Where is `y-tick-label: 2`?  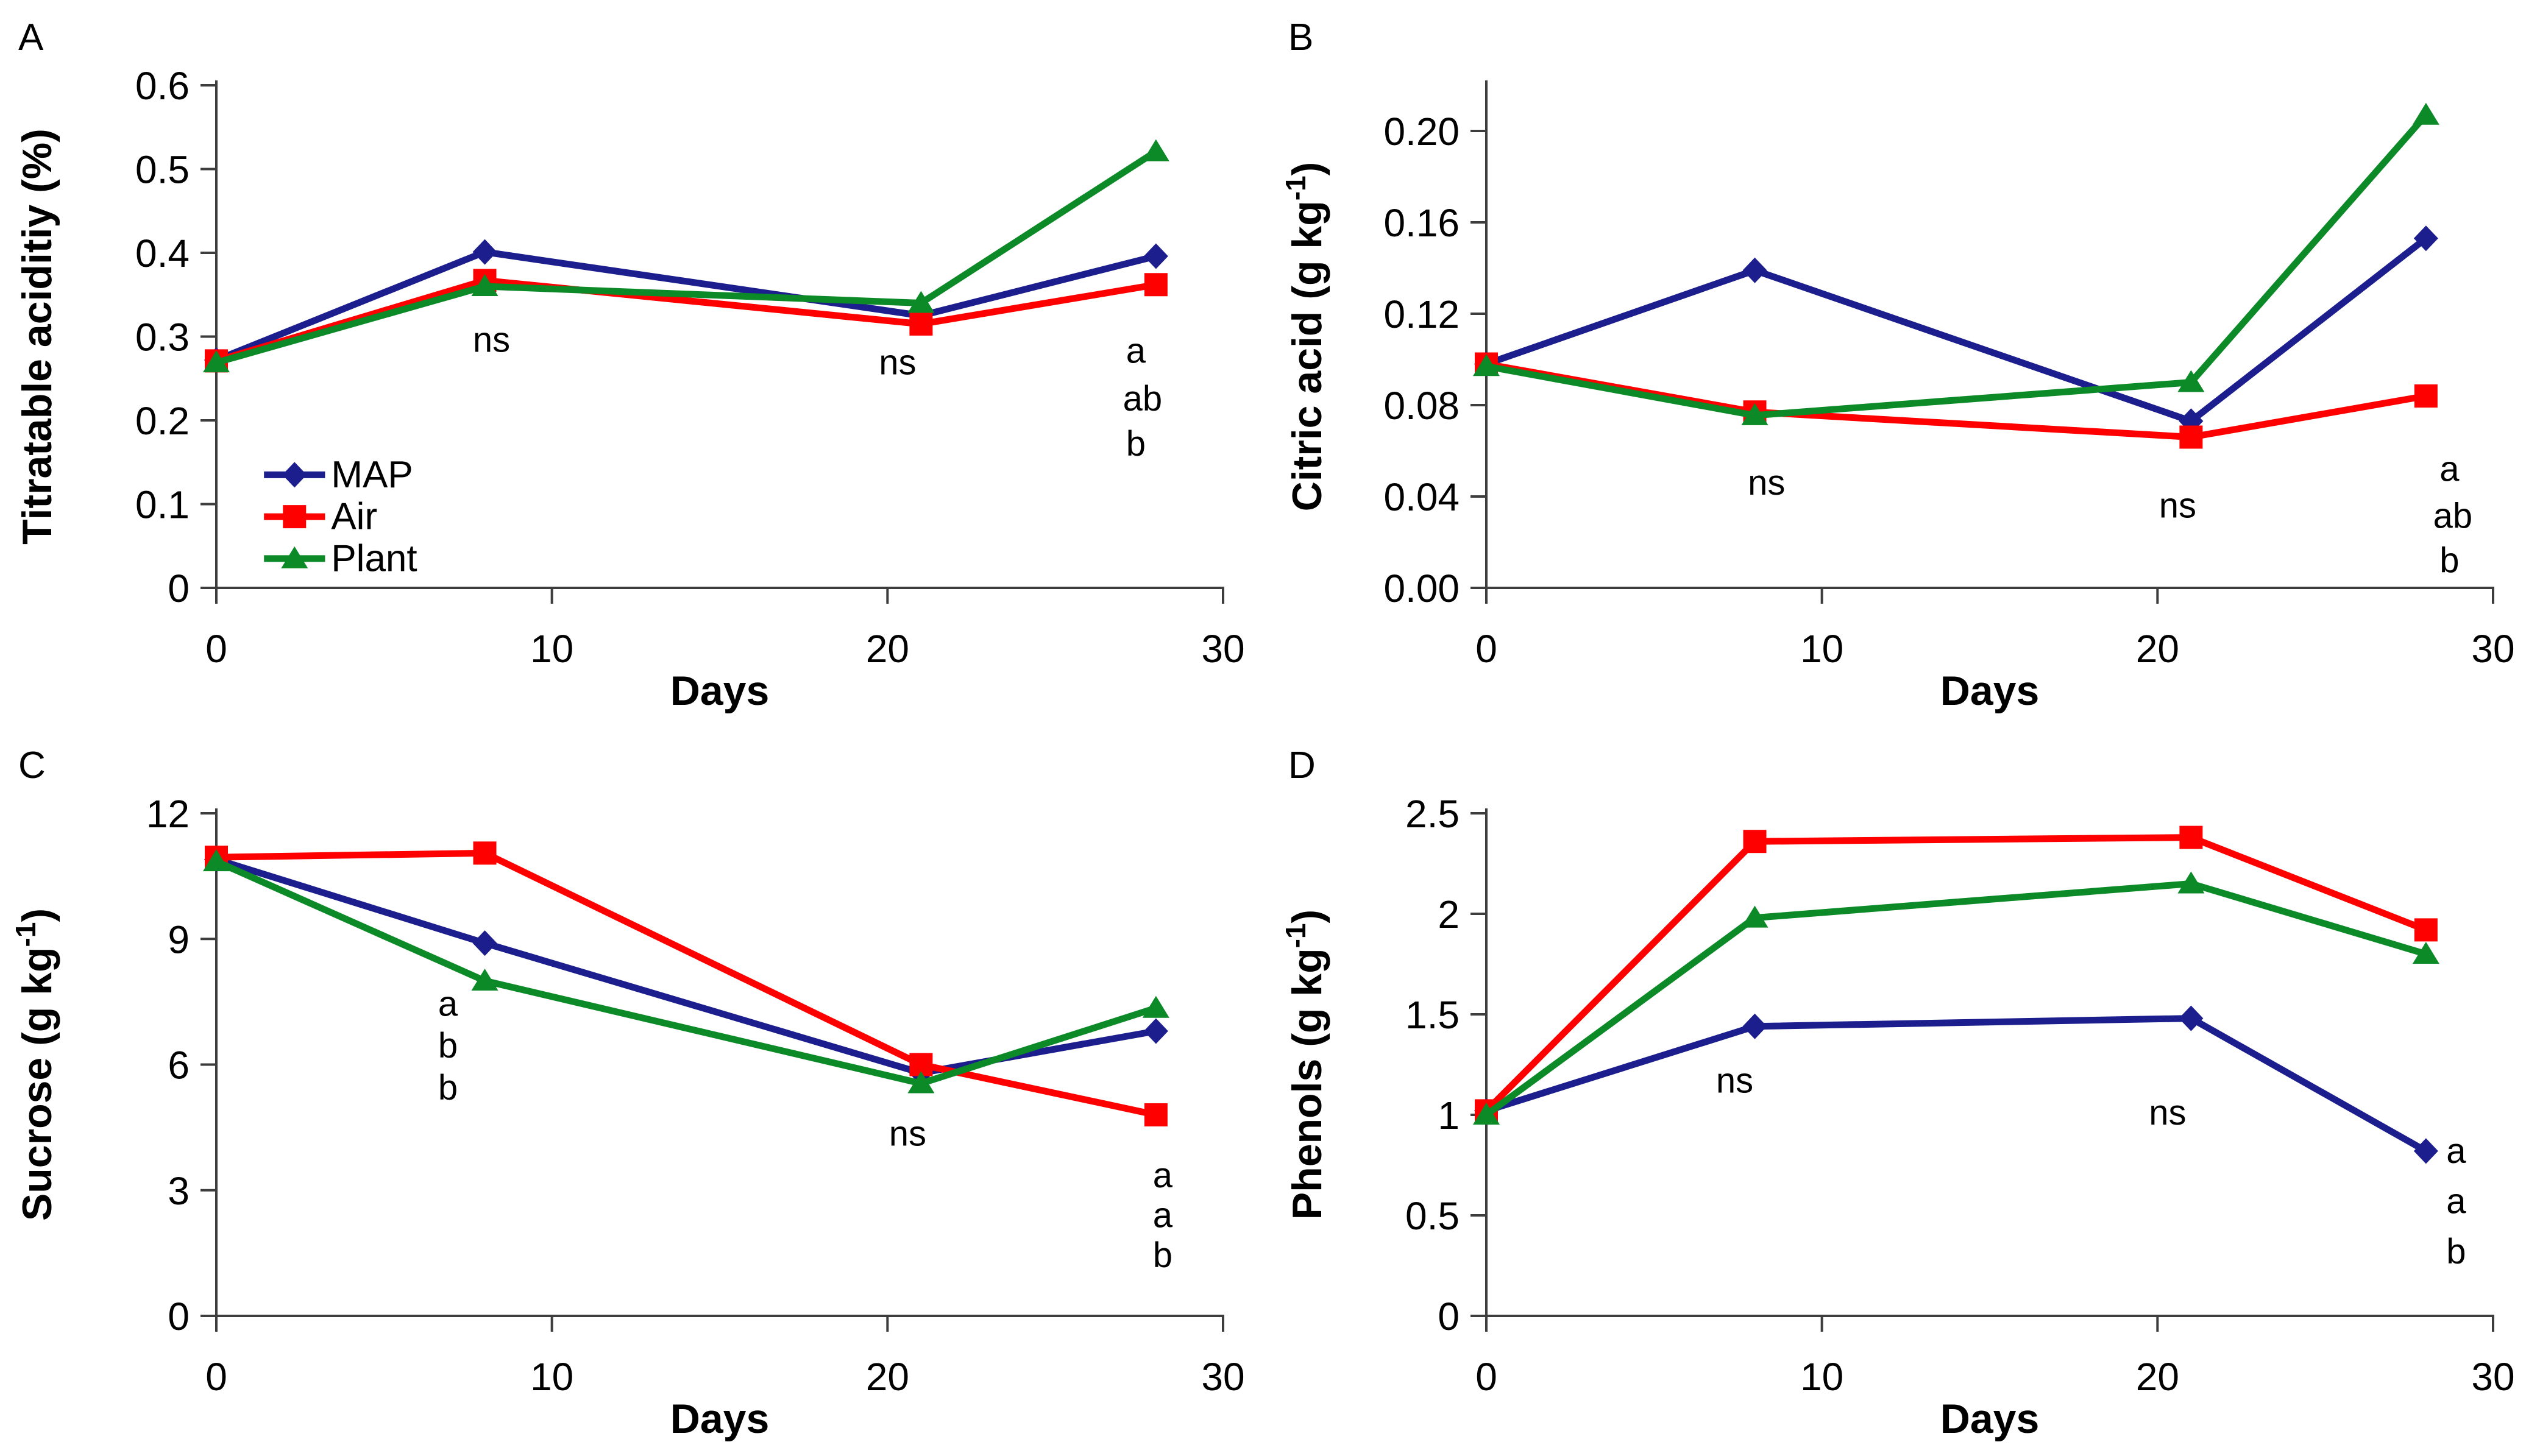 y-tick-label: 2 is located at coordinates (1449, 914).